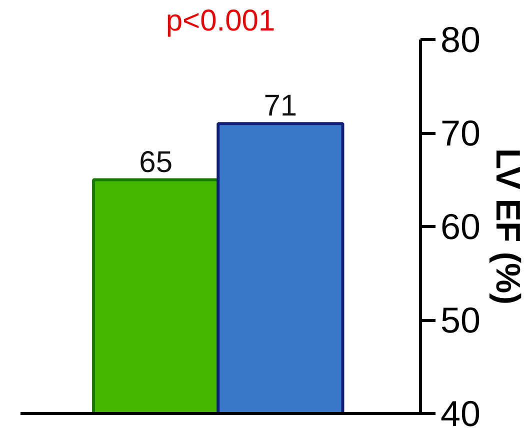 The height and width of the screenshot is (431, 529). What do you see at coordinates (281, 106) in the screenshot?
I see `data-label: 71` at bounding box center [281, 106].